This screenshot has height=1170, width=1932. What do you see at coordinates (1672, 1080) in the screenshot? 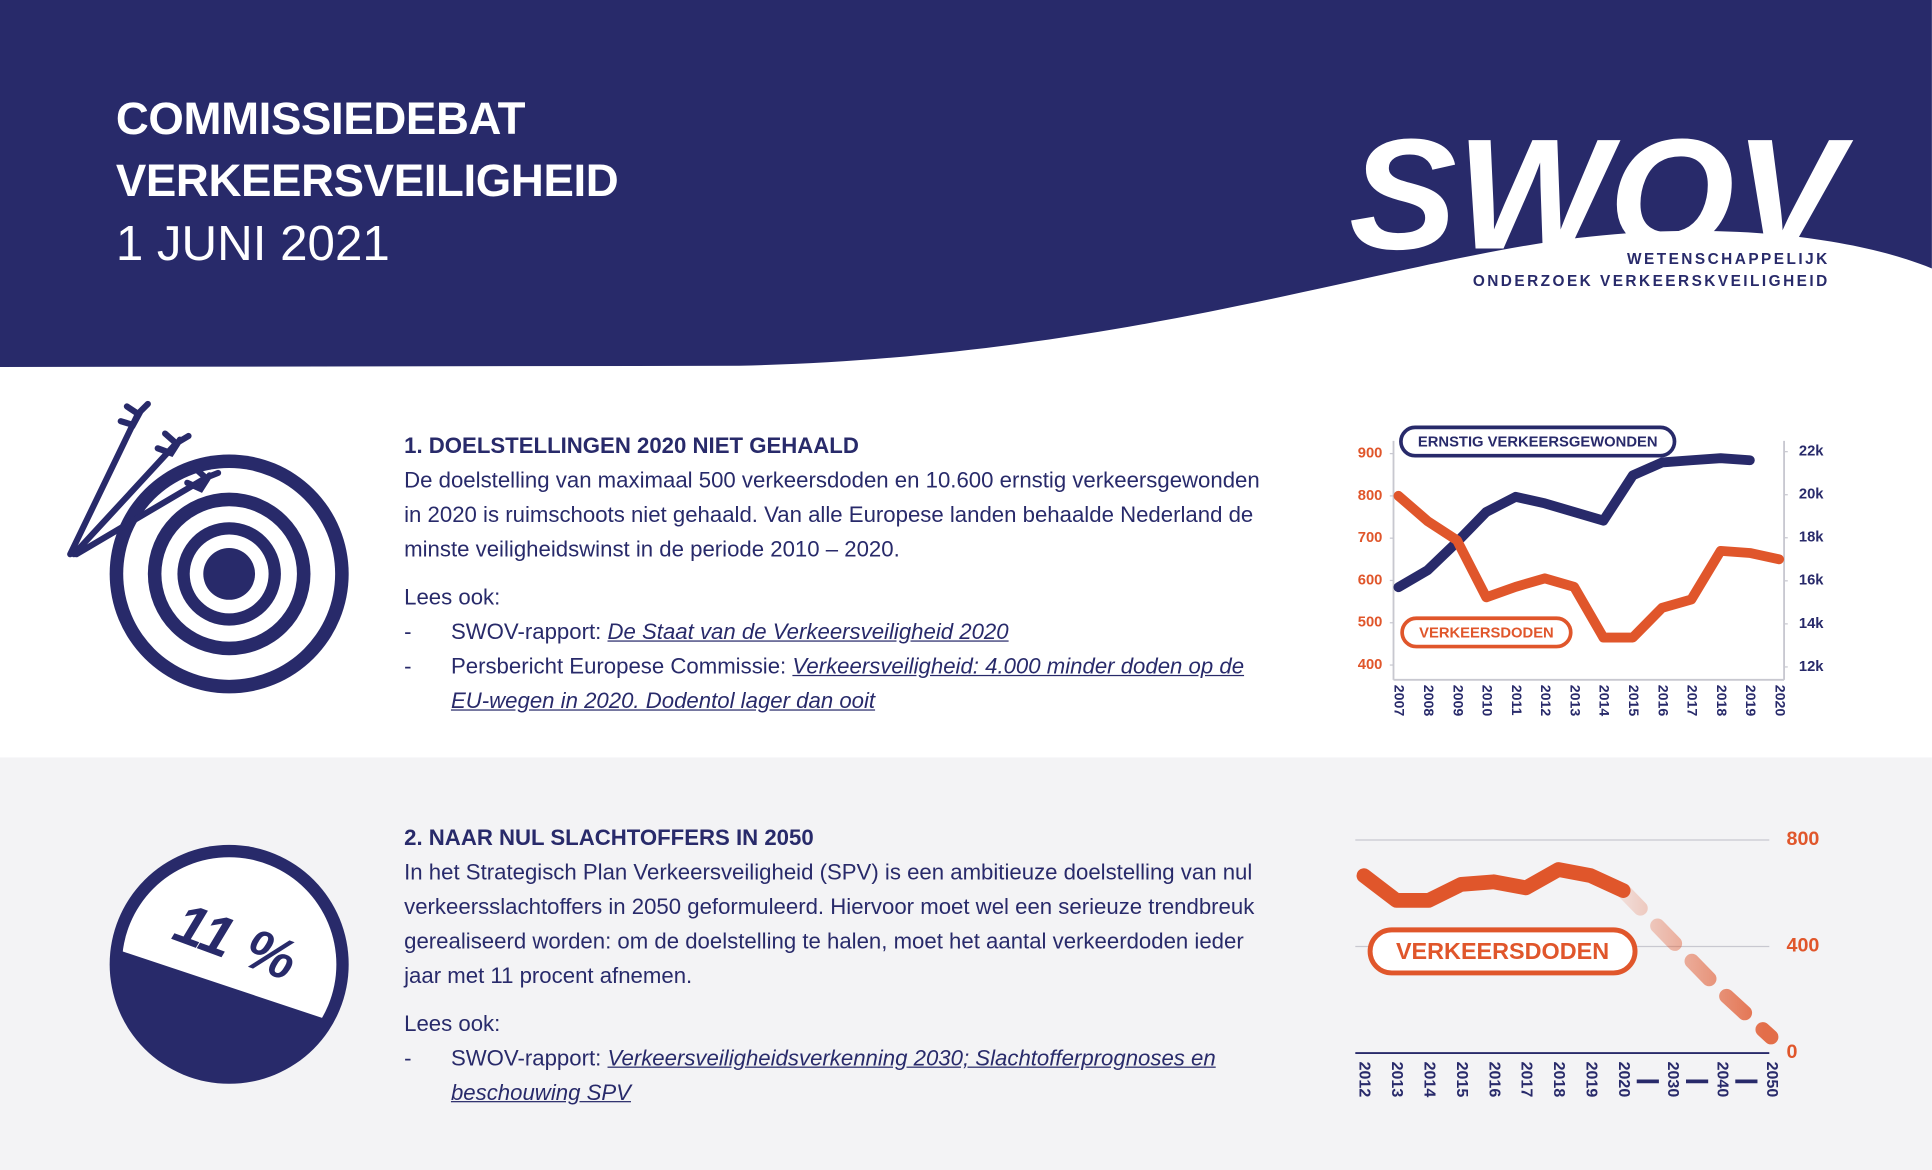
I see `x-tick-label: 2030` at bounding box center [1672, 1080].